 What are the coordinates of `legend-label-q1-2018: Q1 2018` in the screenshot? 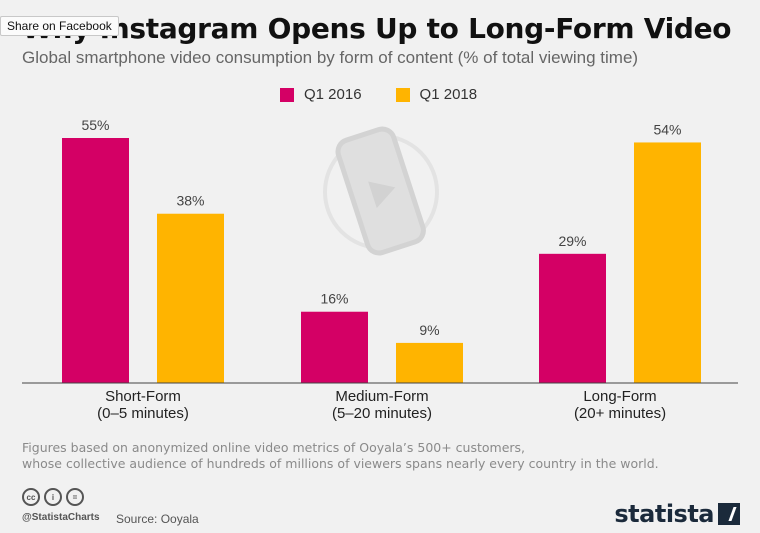 It's located at (448, 94).